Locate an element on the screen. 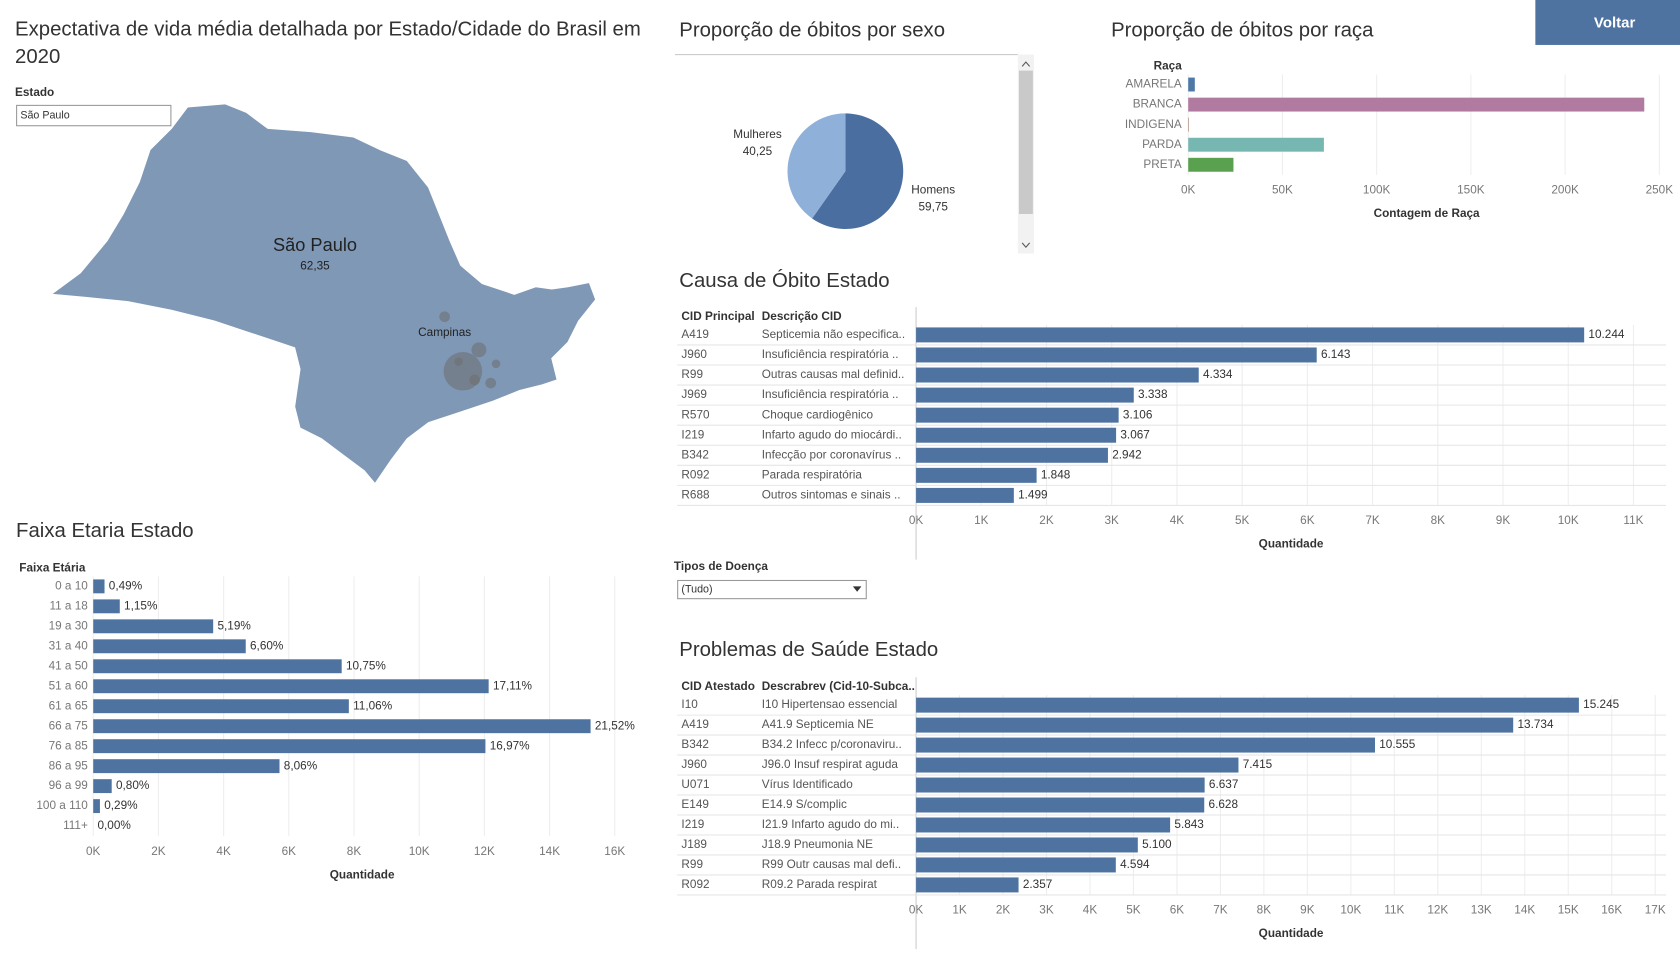  back-button-label: Voltar is located at coordinates (1615, 22).